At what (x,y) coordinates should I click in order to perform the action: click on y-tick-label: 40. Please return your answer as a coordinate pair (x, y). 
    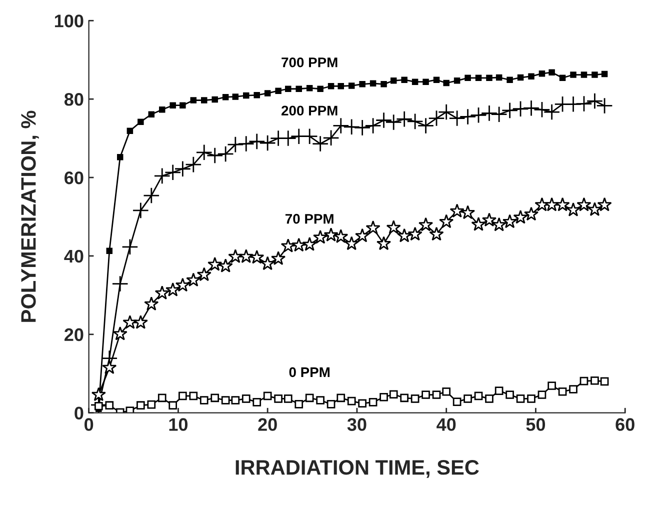
    Looking at the image, I should click on (74, 256).